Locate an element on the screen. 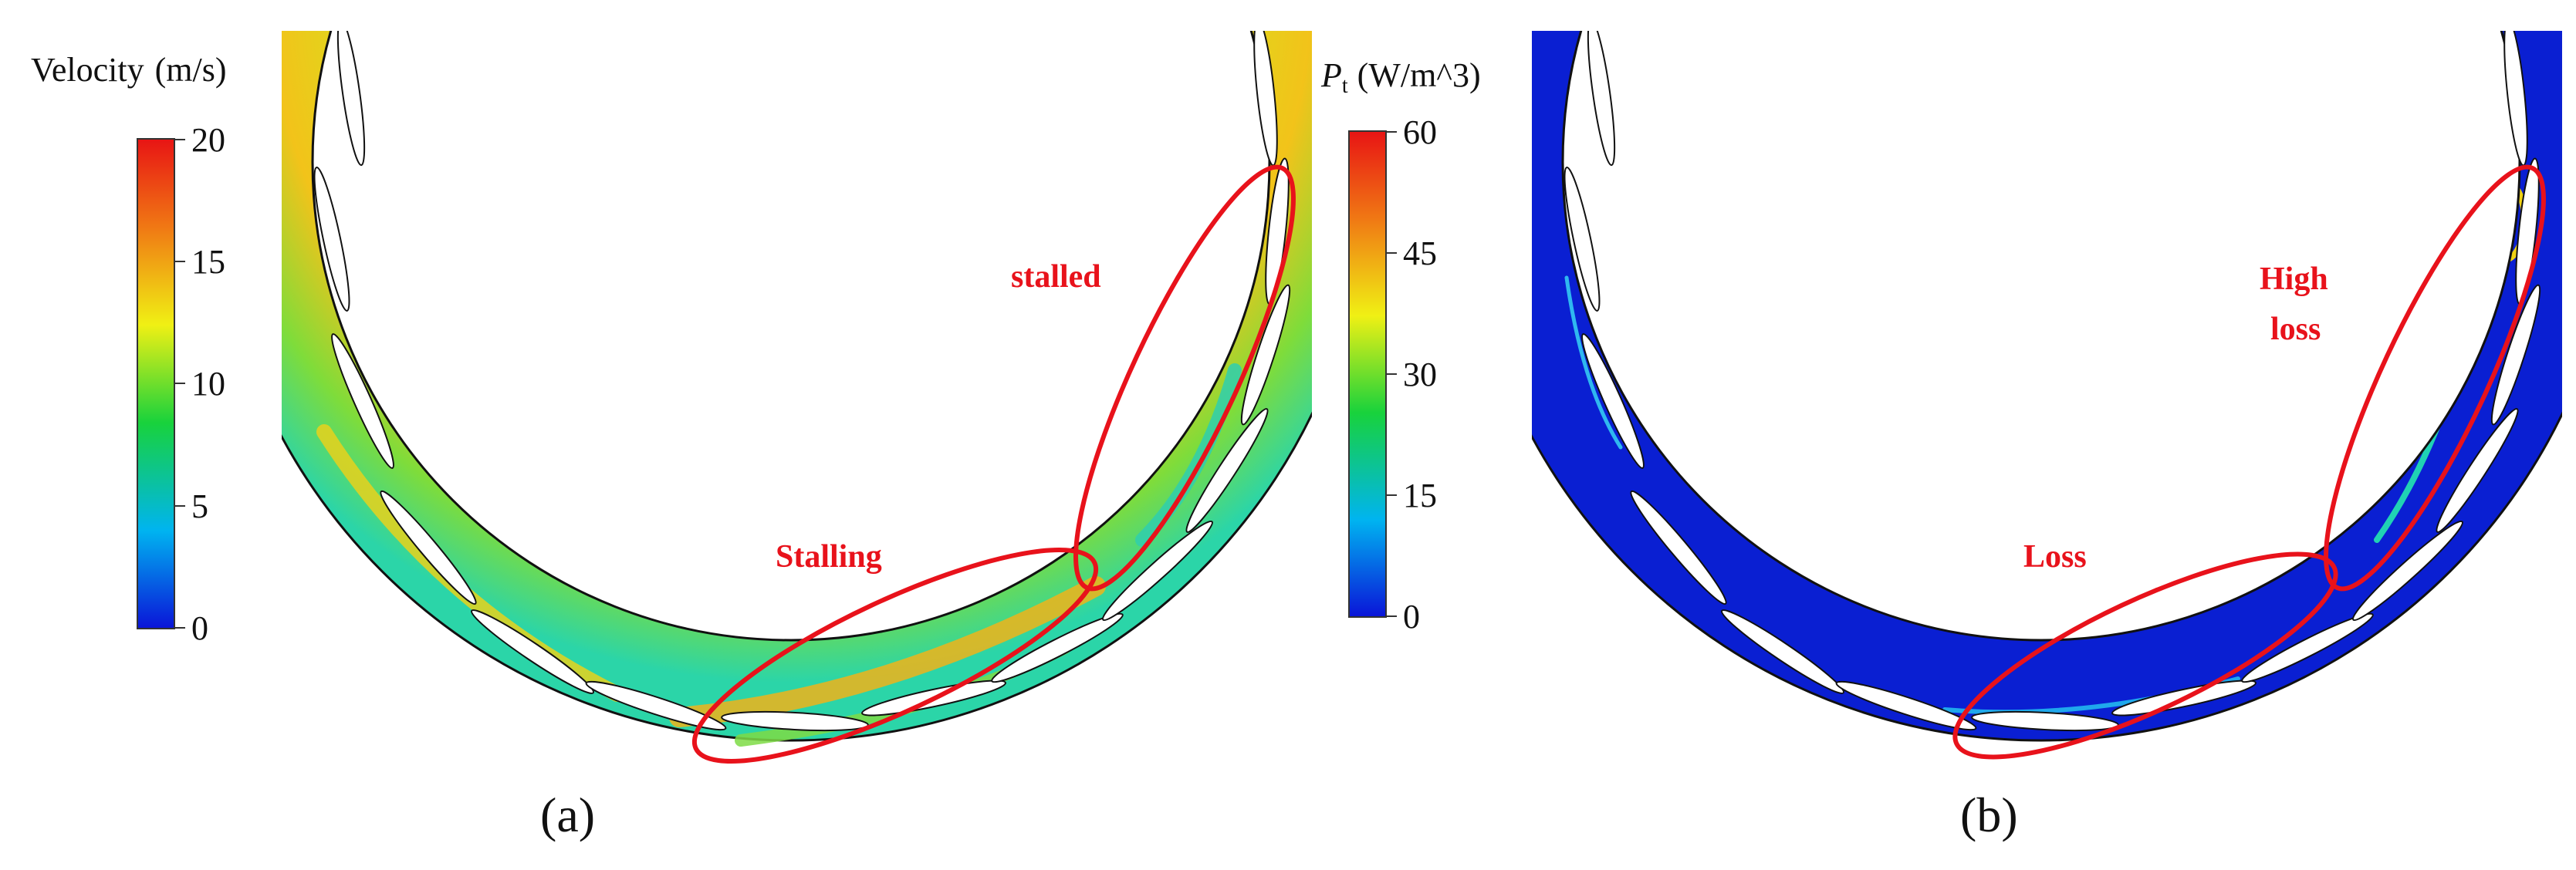 The width and height of the screenshot is (2576, 870). loss-colorbar-ramp is located at coordinates (1367, 374).